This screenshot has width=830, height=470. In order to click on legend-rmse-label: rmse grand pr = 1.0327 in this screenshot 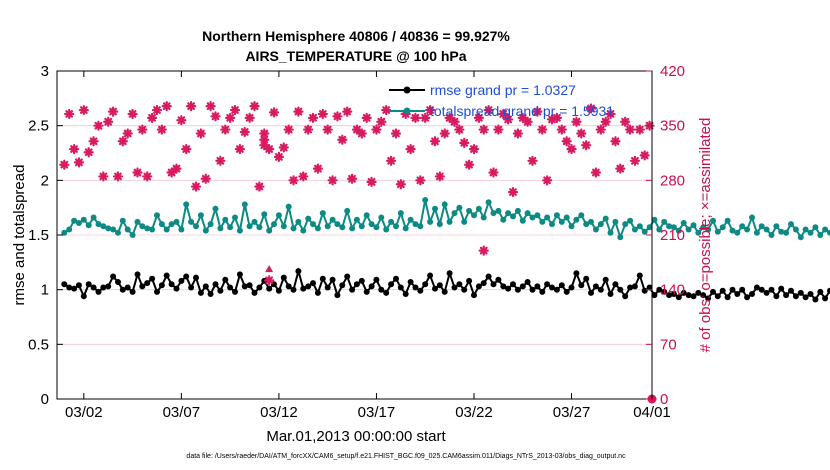, I will do `click(503, 90)`.